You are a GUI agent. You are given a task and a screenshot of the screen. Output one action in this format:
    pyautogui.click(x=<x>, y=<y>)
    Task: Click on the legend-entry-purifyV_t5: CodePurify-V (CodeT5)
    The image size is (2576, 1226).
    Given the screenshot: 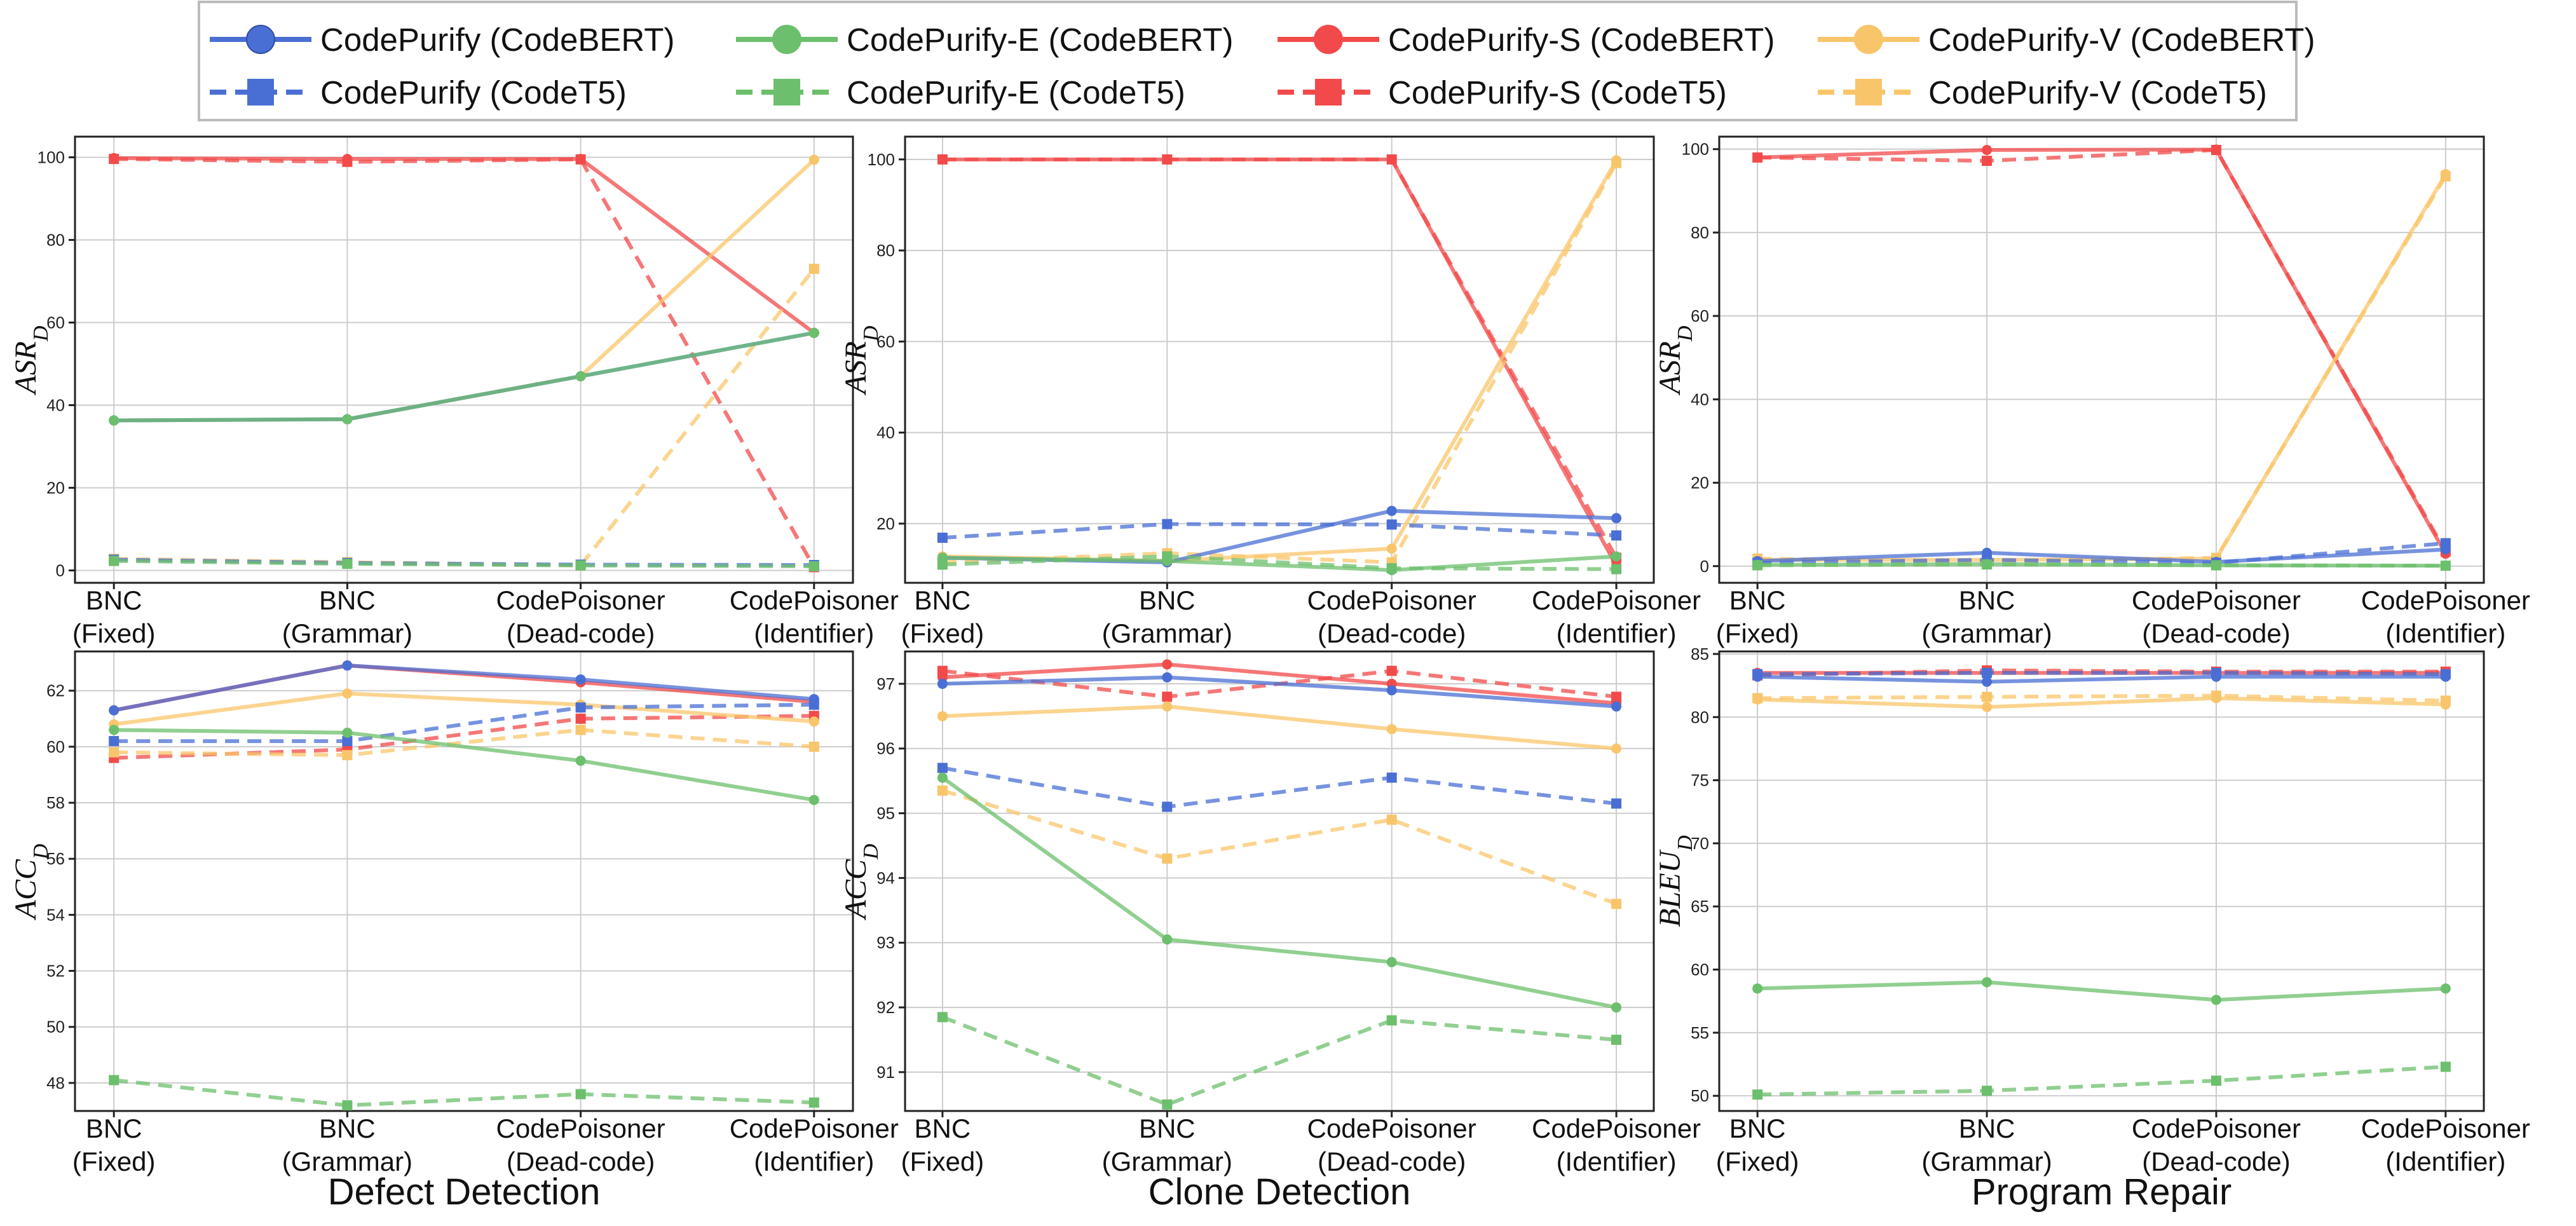 What is the action you would take?
    pyautogui.click(x=2042, y=92)
    